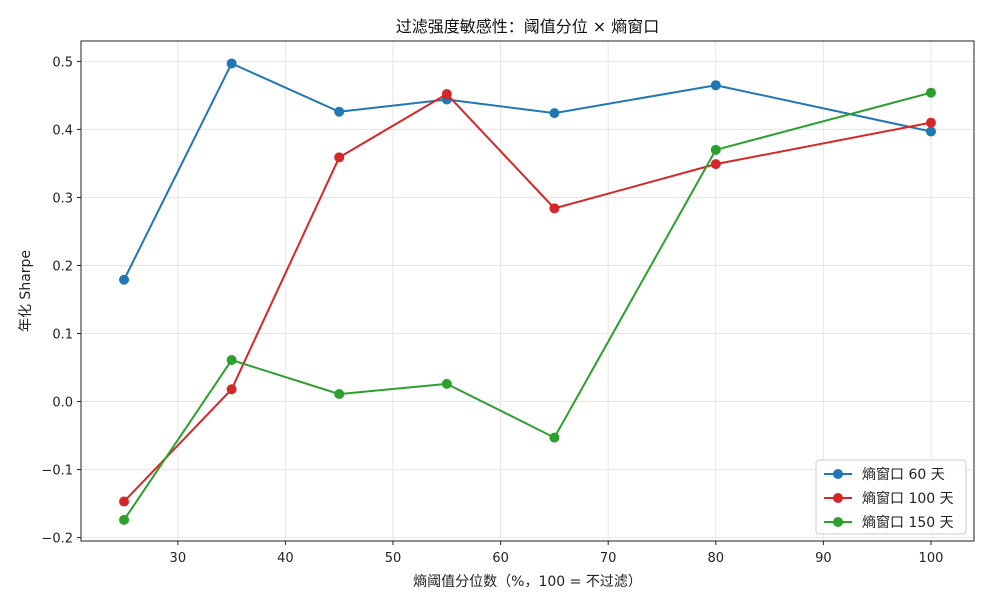  Describe the element at coordinates (285, 558) in the screenshot. I see `x-tick-label: 40` at that location.